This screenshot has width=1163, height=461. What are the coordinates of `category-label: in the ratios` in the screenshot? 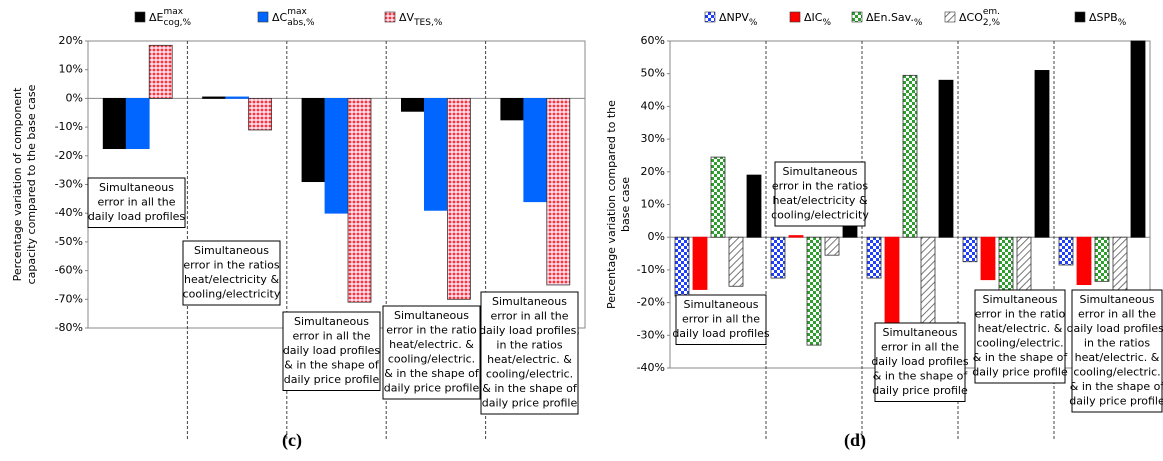 It's located at (1117, 343).